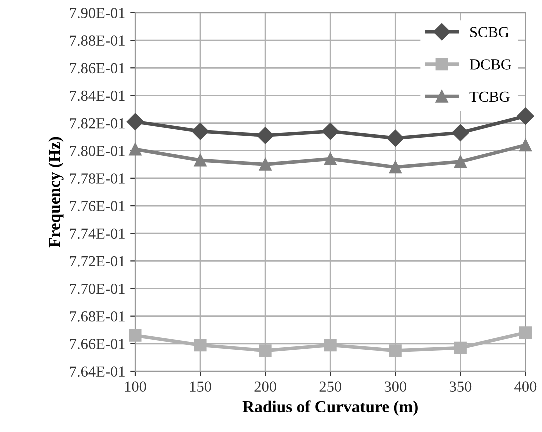 The width and height of the screenshot is (542, 432). I want to click on y-tick-label: 7.76E-01, so click(97, 206).